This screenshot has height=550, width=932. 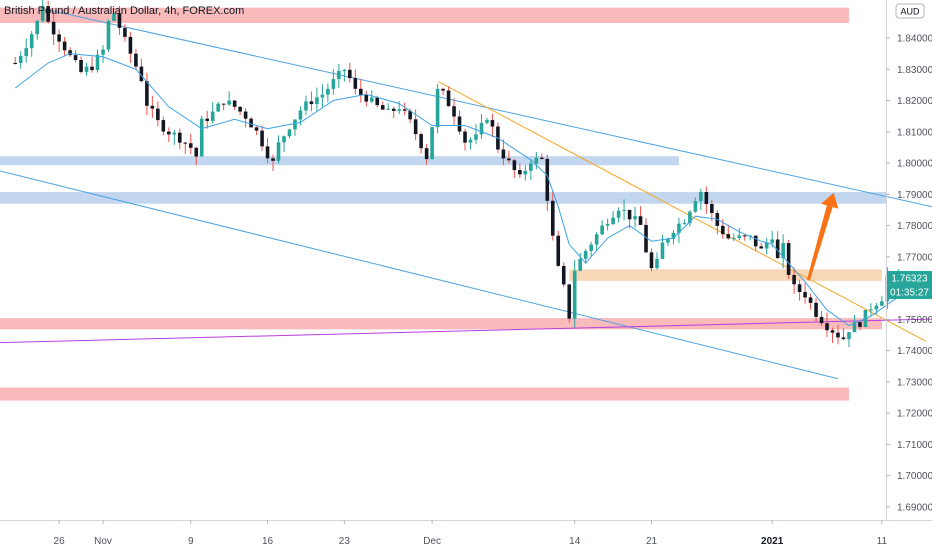 I want to click on last-price-label: 1.76323, so click(x=909, y=278).